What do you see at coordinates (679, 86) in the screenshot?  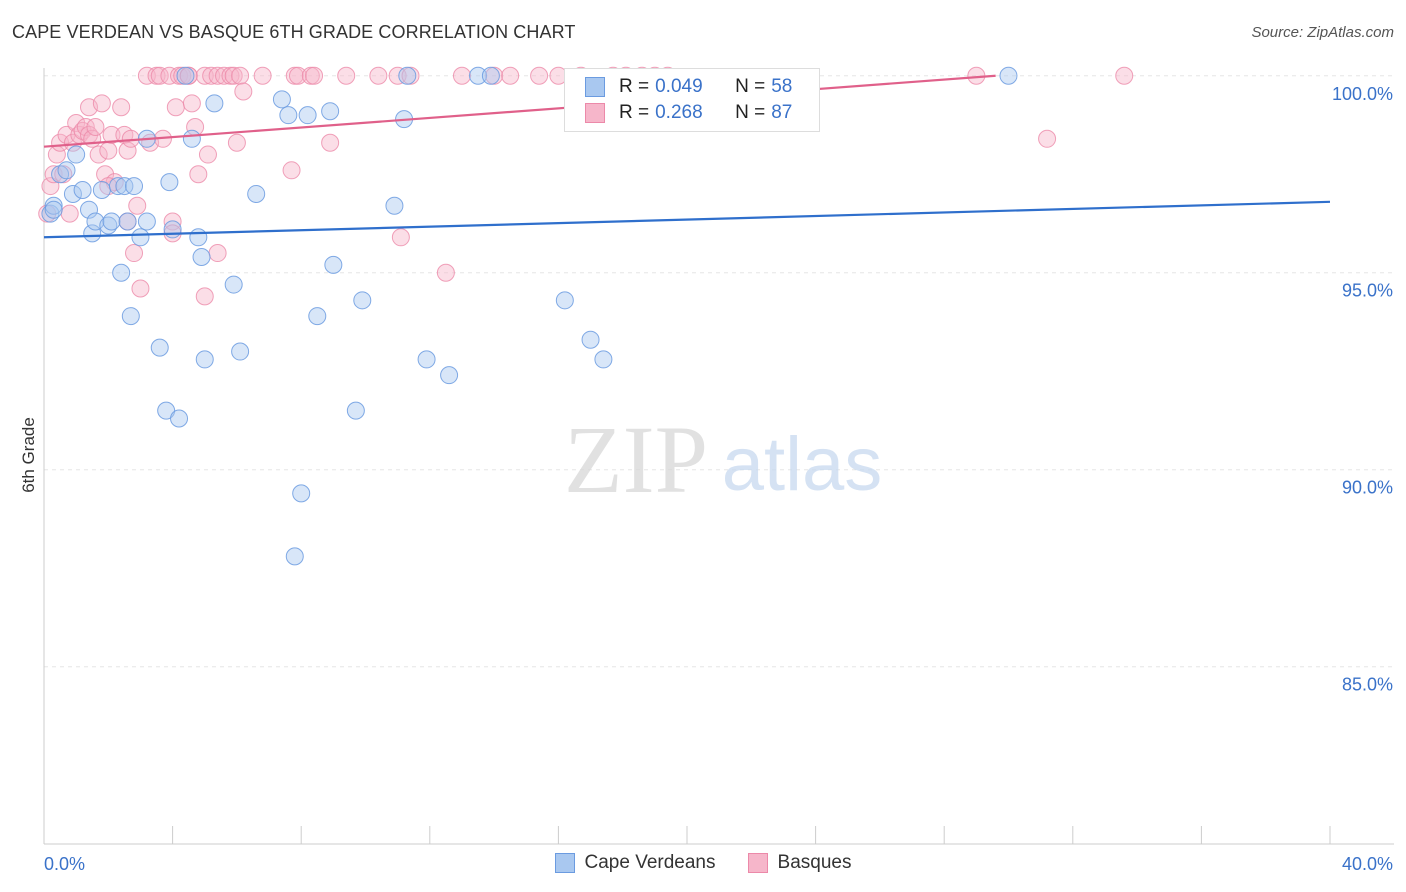 I see `legend-r-value: 0.049` at bounding box center [679, 86].